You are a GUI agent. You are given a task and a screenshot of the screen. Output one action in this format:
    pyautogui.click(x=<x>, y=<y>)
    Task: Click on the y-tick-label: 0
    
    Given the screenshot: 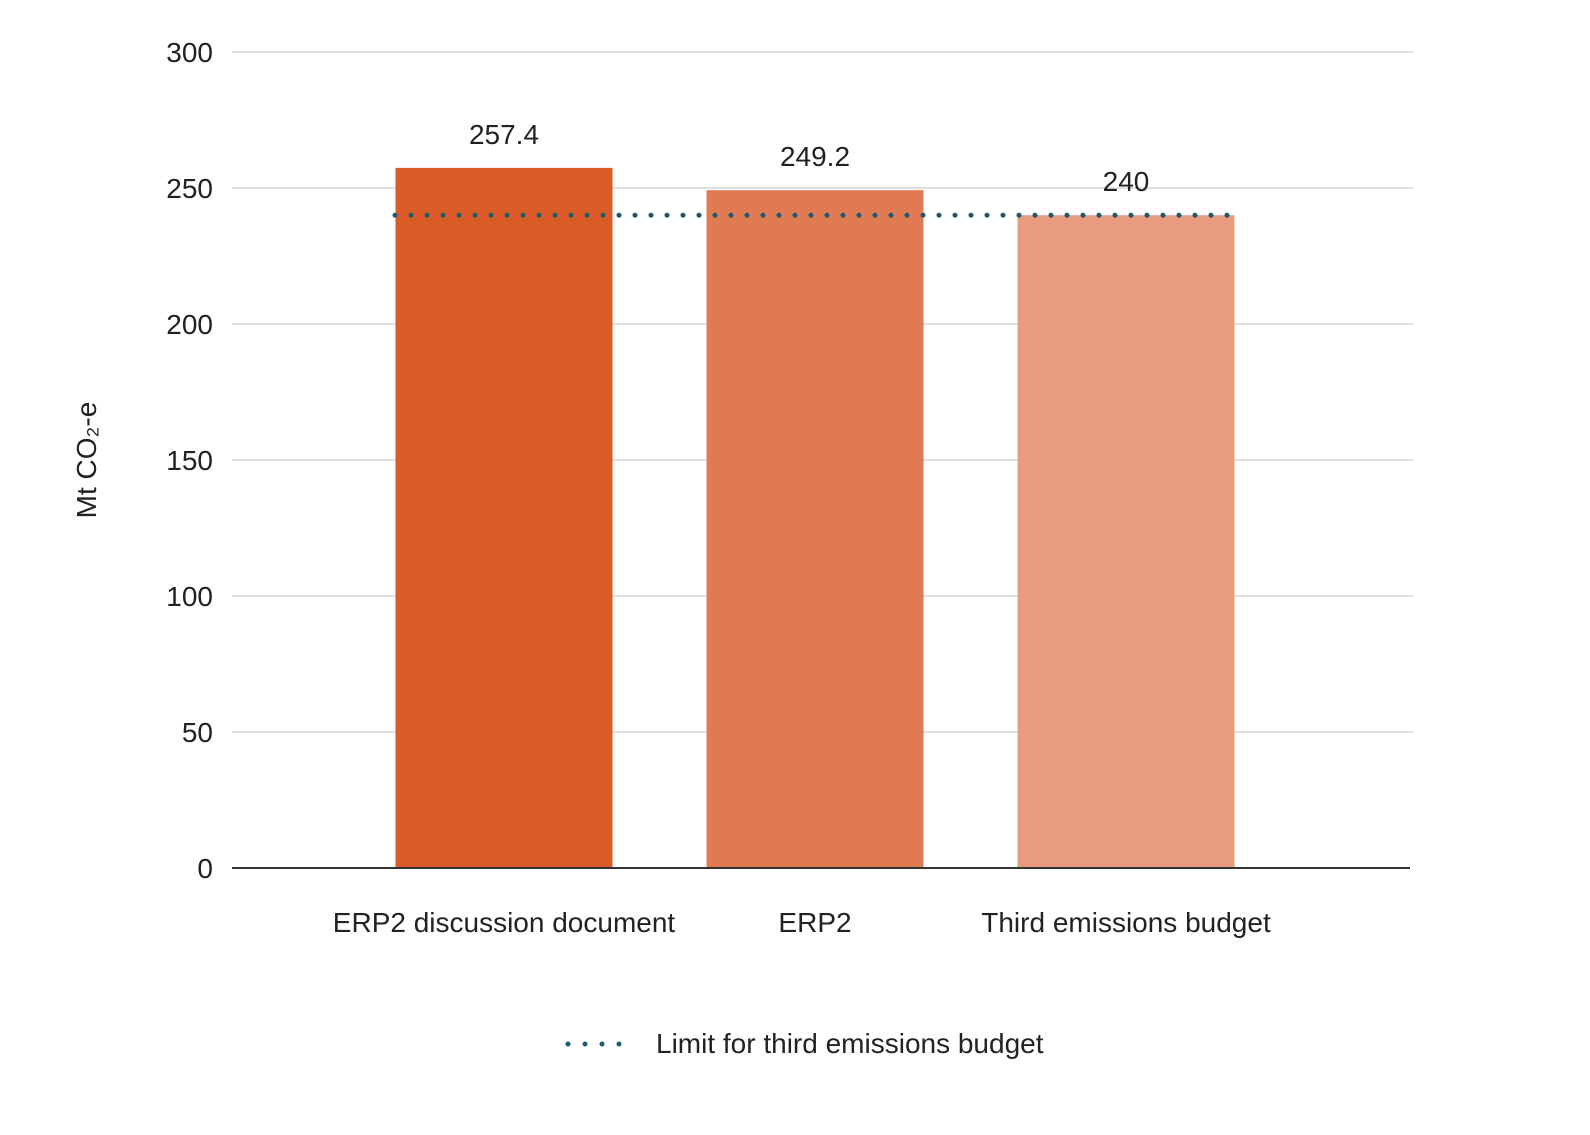 What is the action you would take?
    pyautogui.click(x=205, y=868)
    